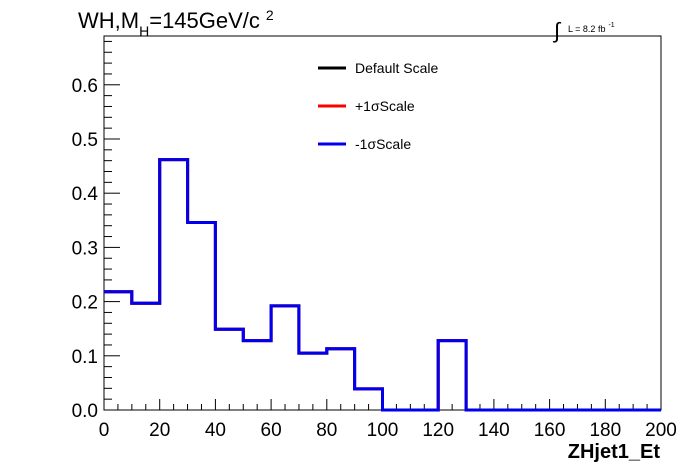 Image resolution: width=696 pixels, height=472 pixels. What do you see at coordinates (85, 140) in the screenshot?
I see `y-tick-label: 0.5` at bounding box center [85, 140].